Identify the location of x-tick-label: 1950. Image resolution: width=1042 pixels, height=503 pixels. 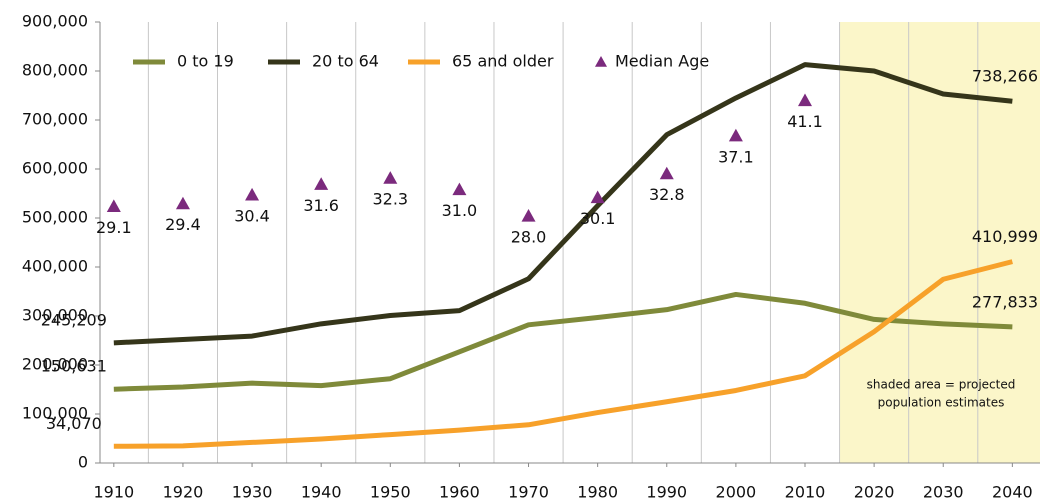
(390, 492).